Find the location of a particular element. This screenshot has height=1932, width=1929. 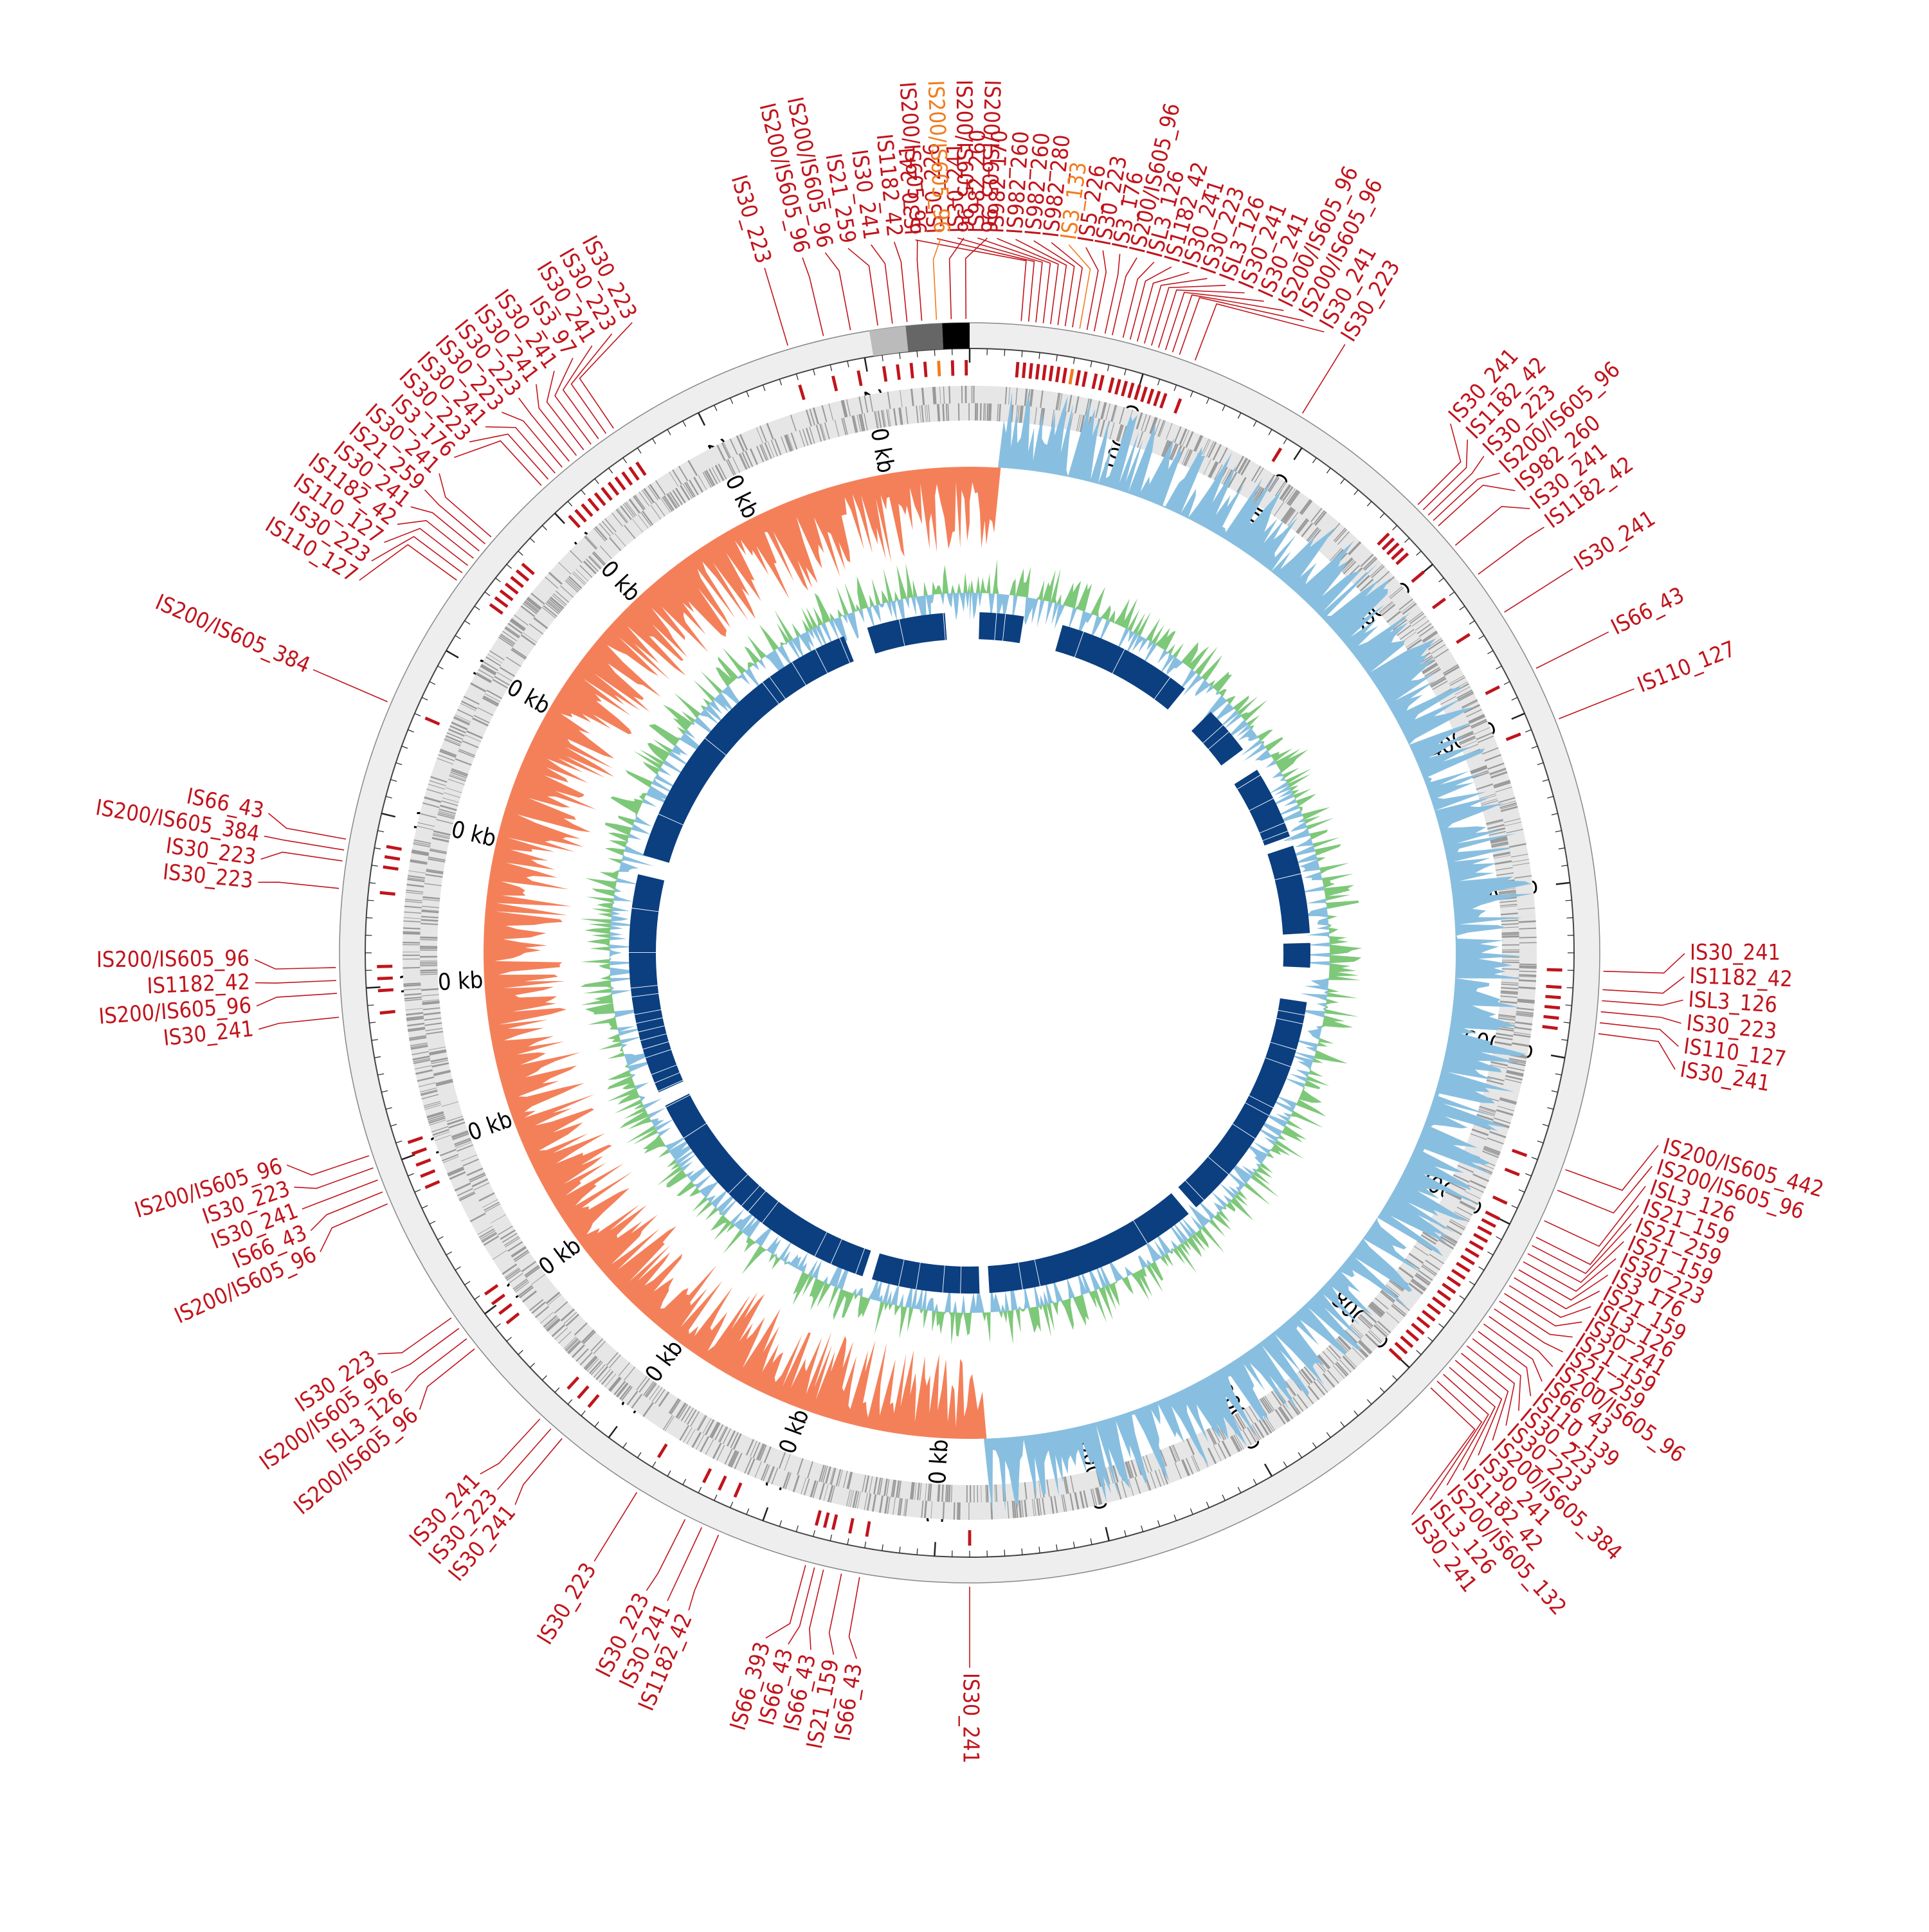

is-element-label: IS1182_42 is located at coordinates (199, 984).